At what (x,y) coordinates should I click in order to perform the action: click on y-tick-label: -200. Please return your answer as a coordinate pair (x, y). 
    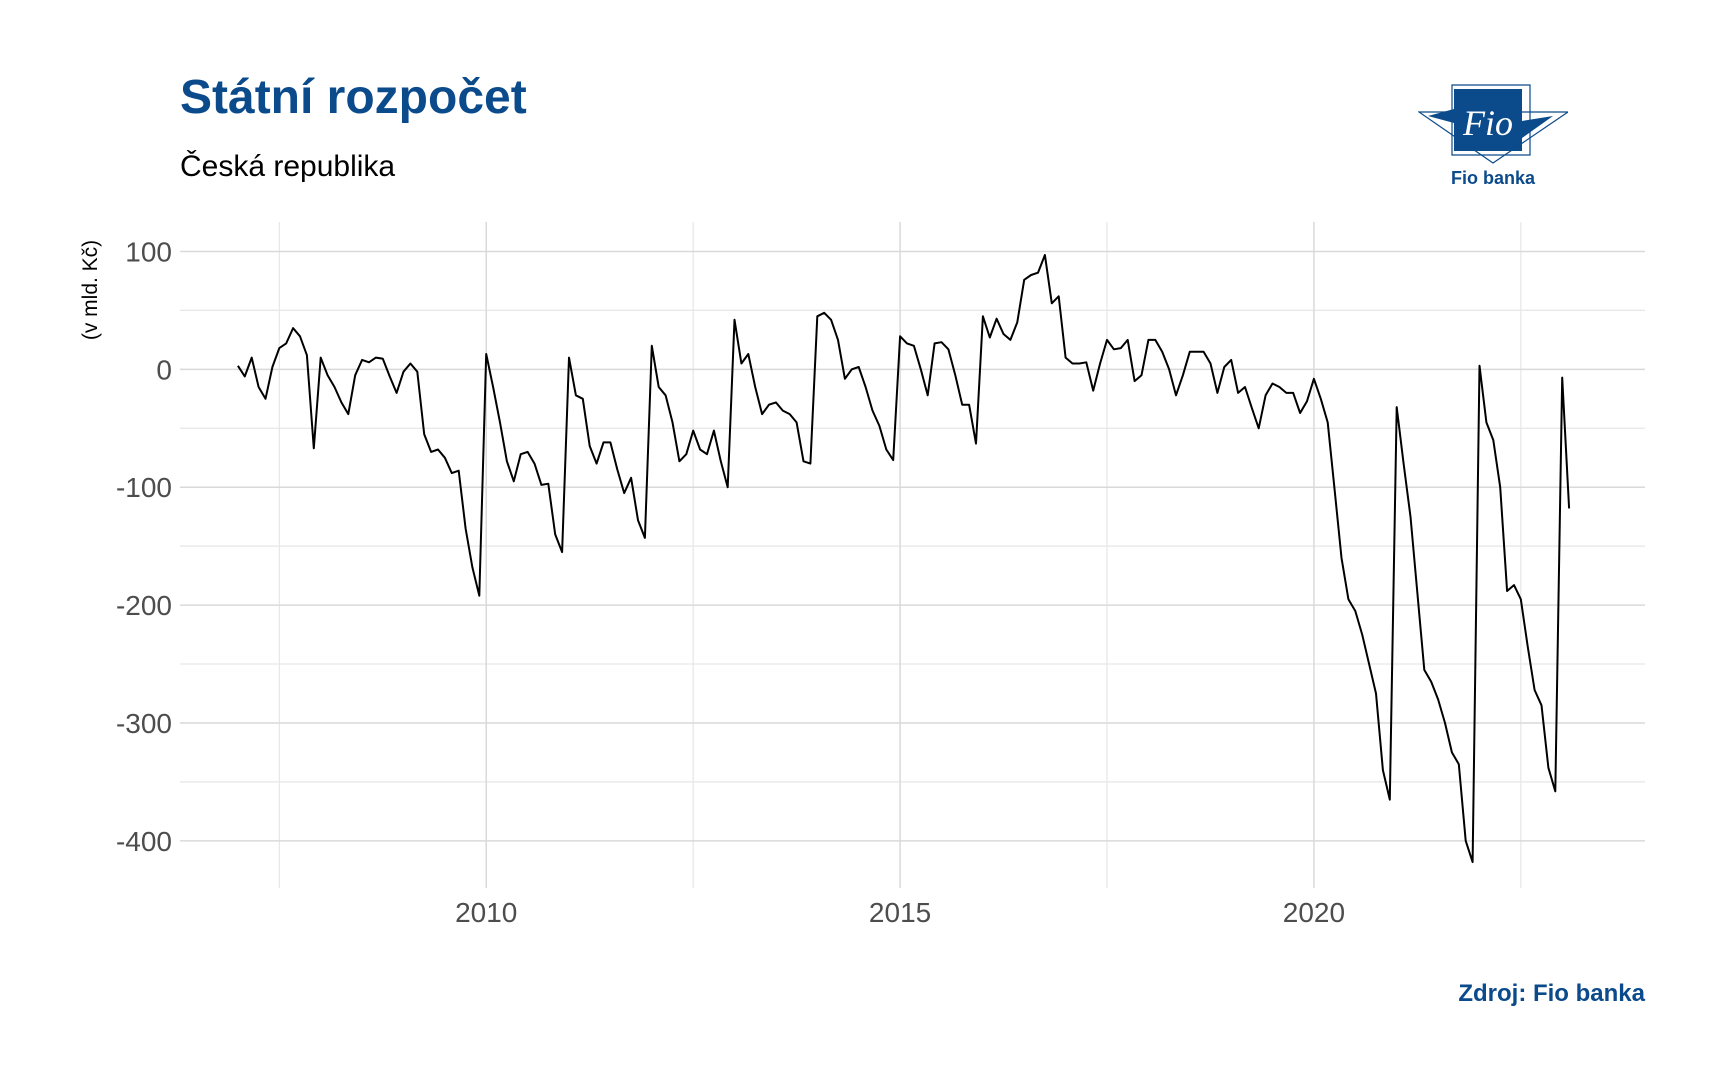
    Looking at the image, I should click on (144, 605).